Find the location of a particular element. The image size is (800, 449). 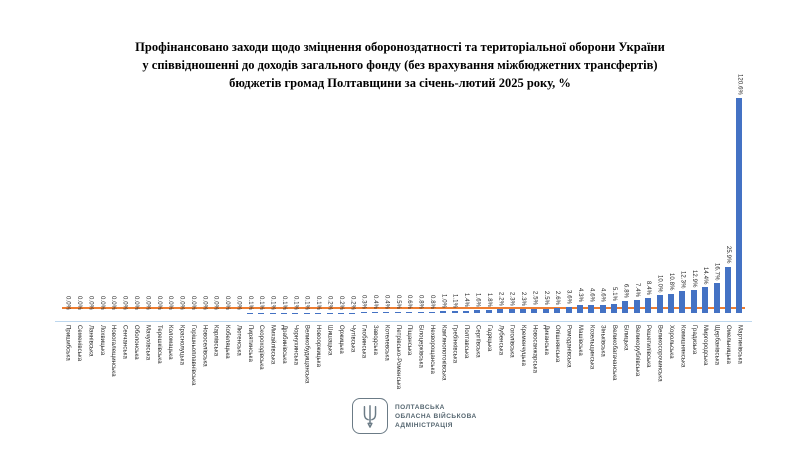

bar-category-label: Сенчанська is located at coordinates (124, 342).